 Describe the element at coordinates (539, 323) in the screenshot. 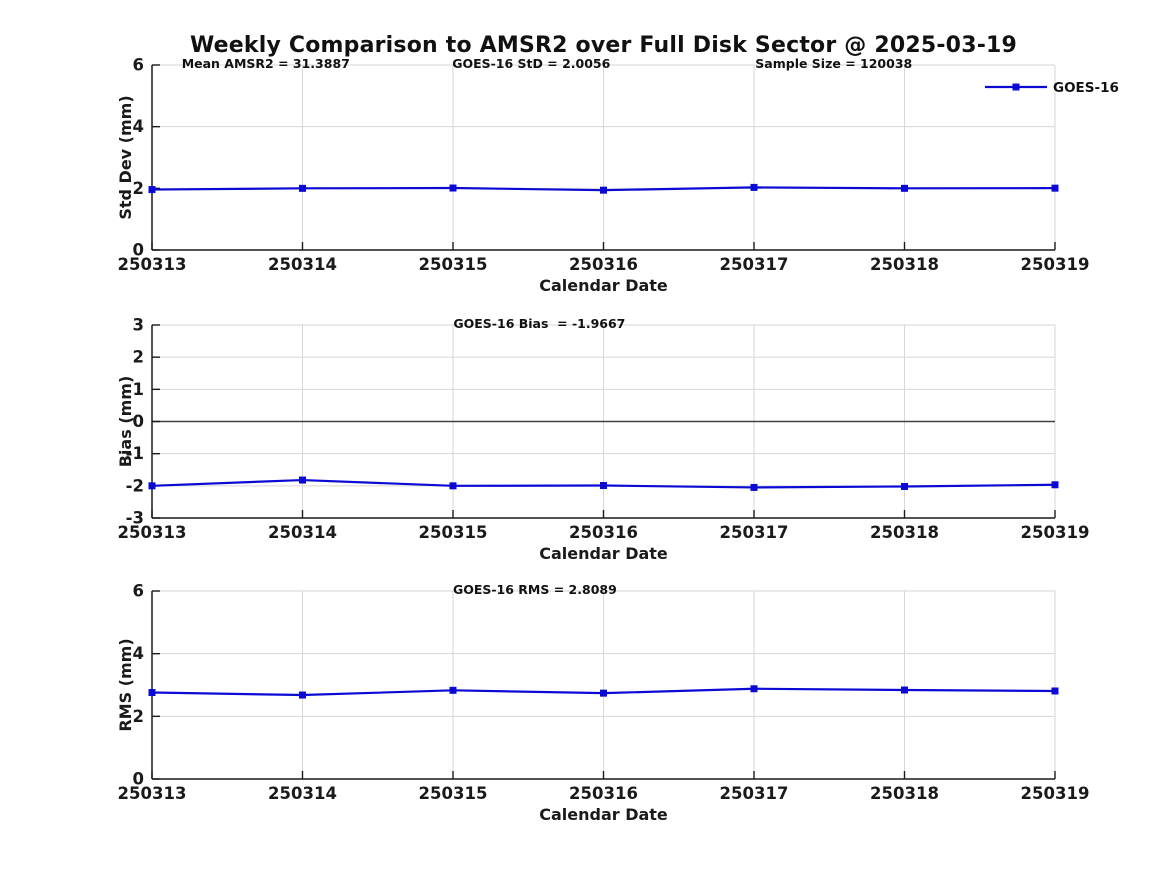

I see `stat-annotation: GOES-16 Bias = -1.9667` at that location.